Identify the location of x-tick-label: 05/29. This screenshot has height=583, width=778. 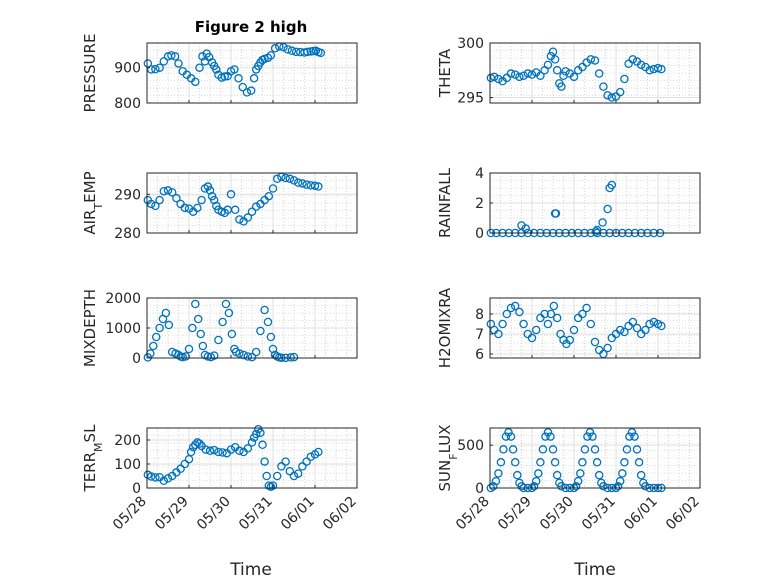
(172, 514).